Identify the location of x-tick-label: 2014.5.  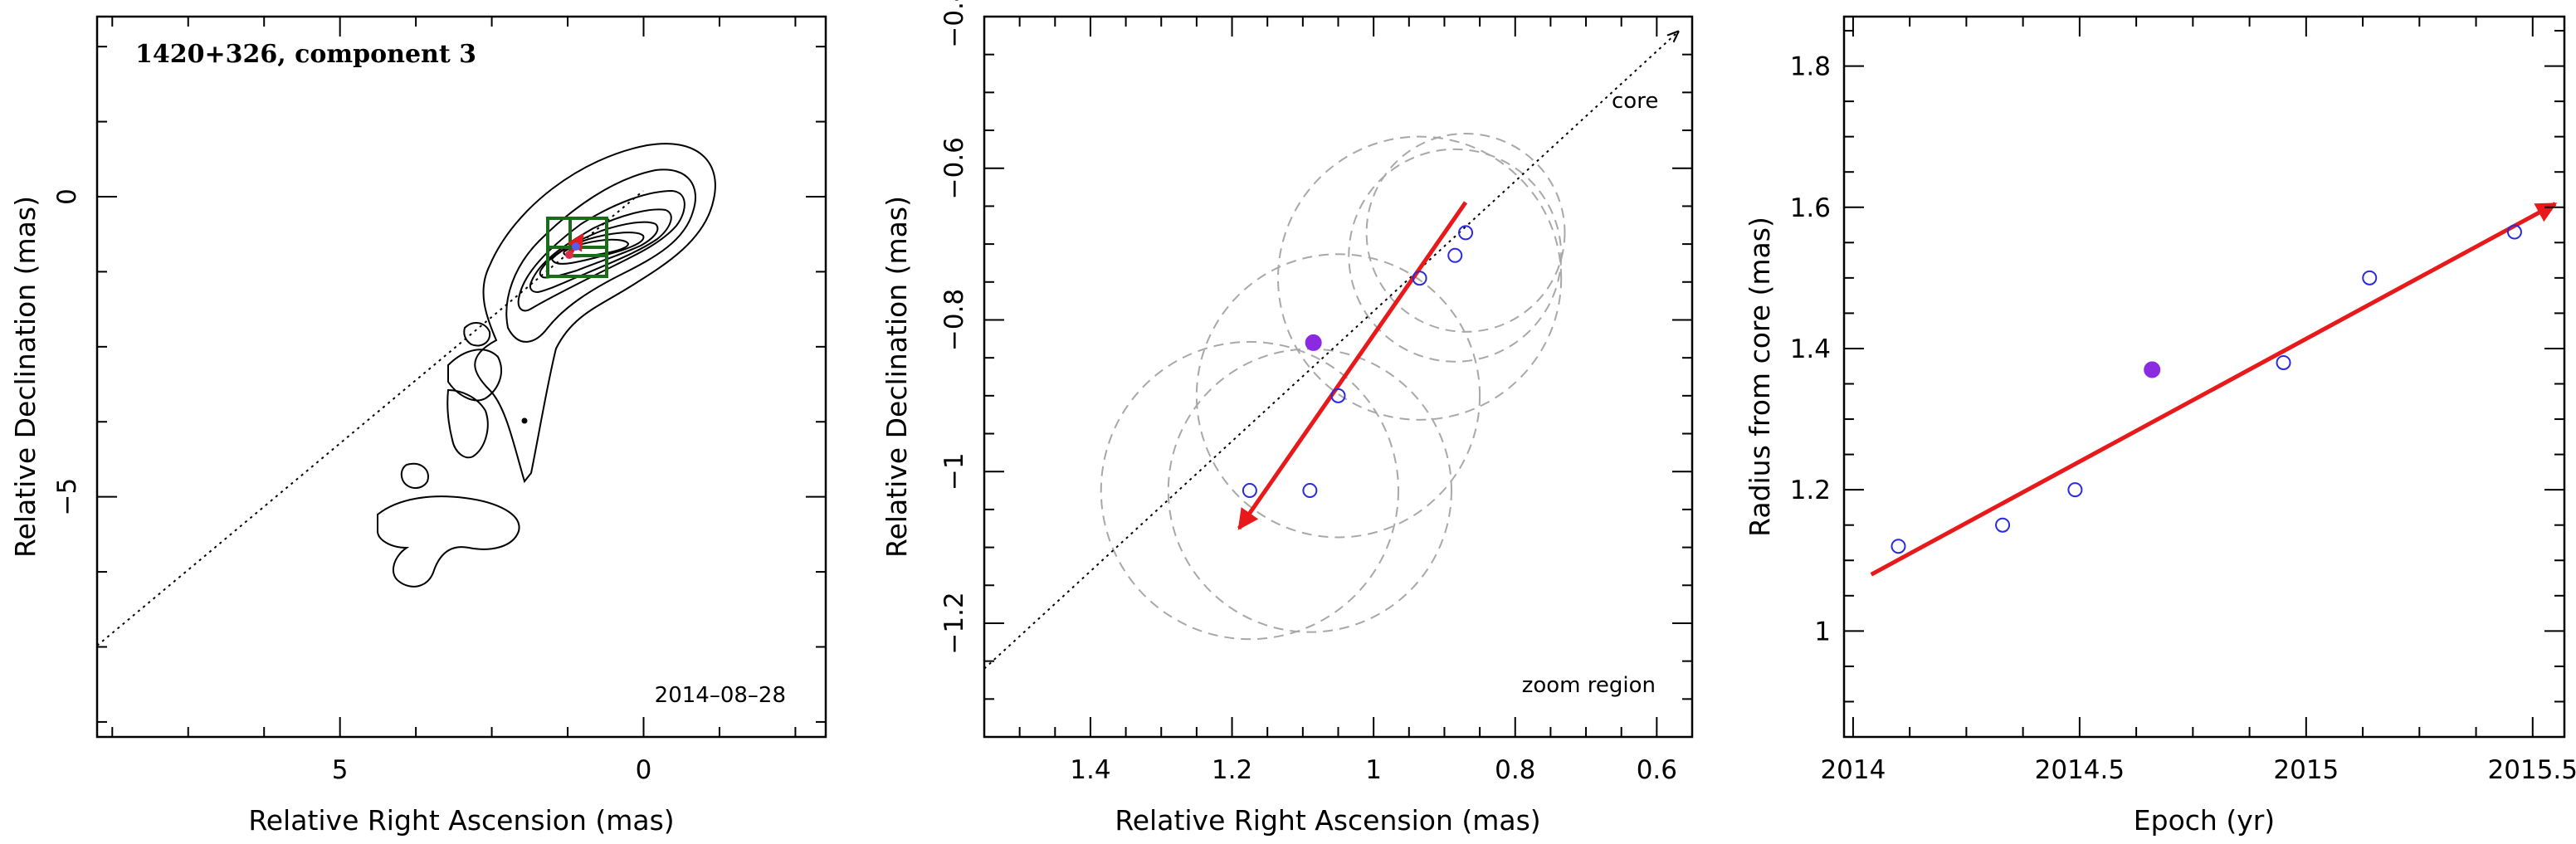
(2080, 770).